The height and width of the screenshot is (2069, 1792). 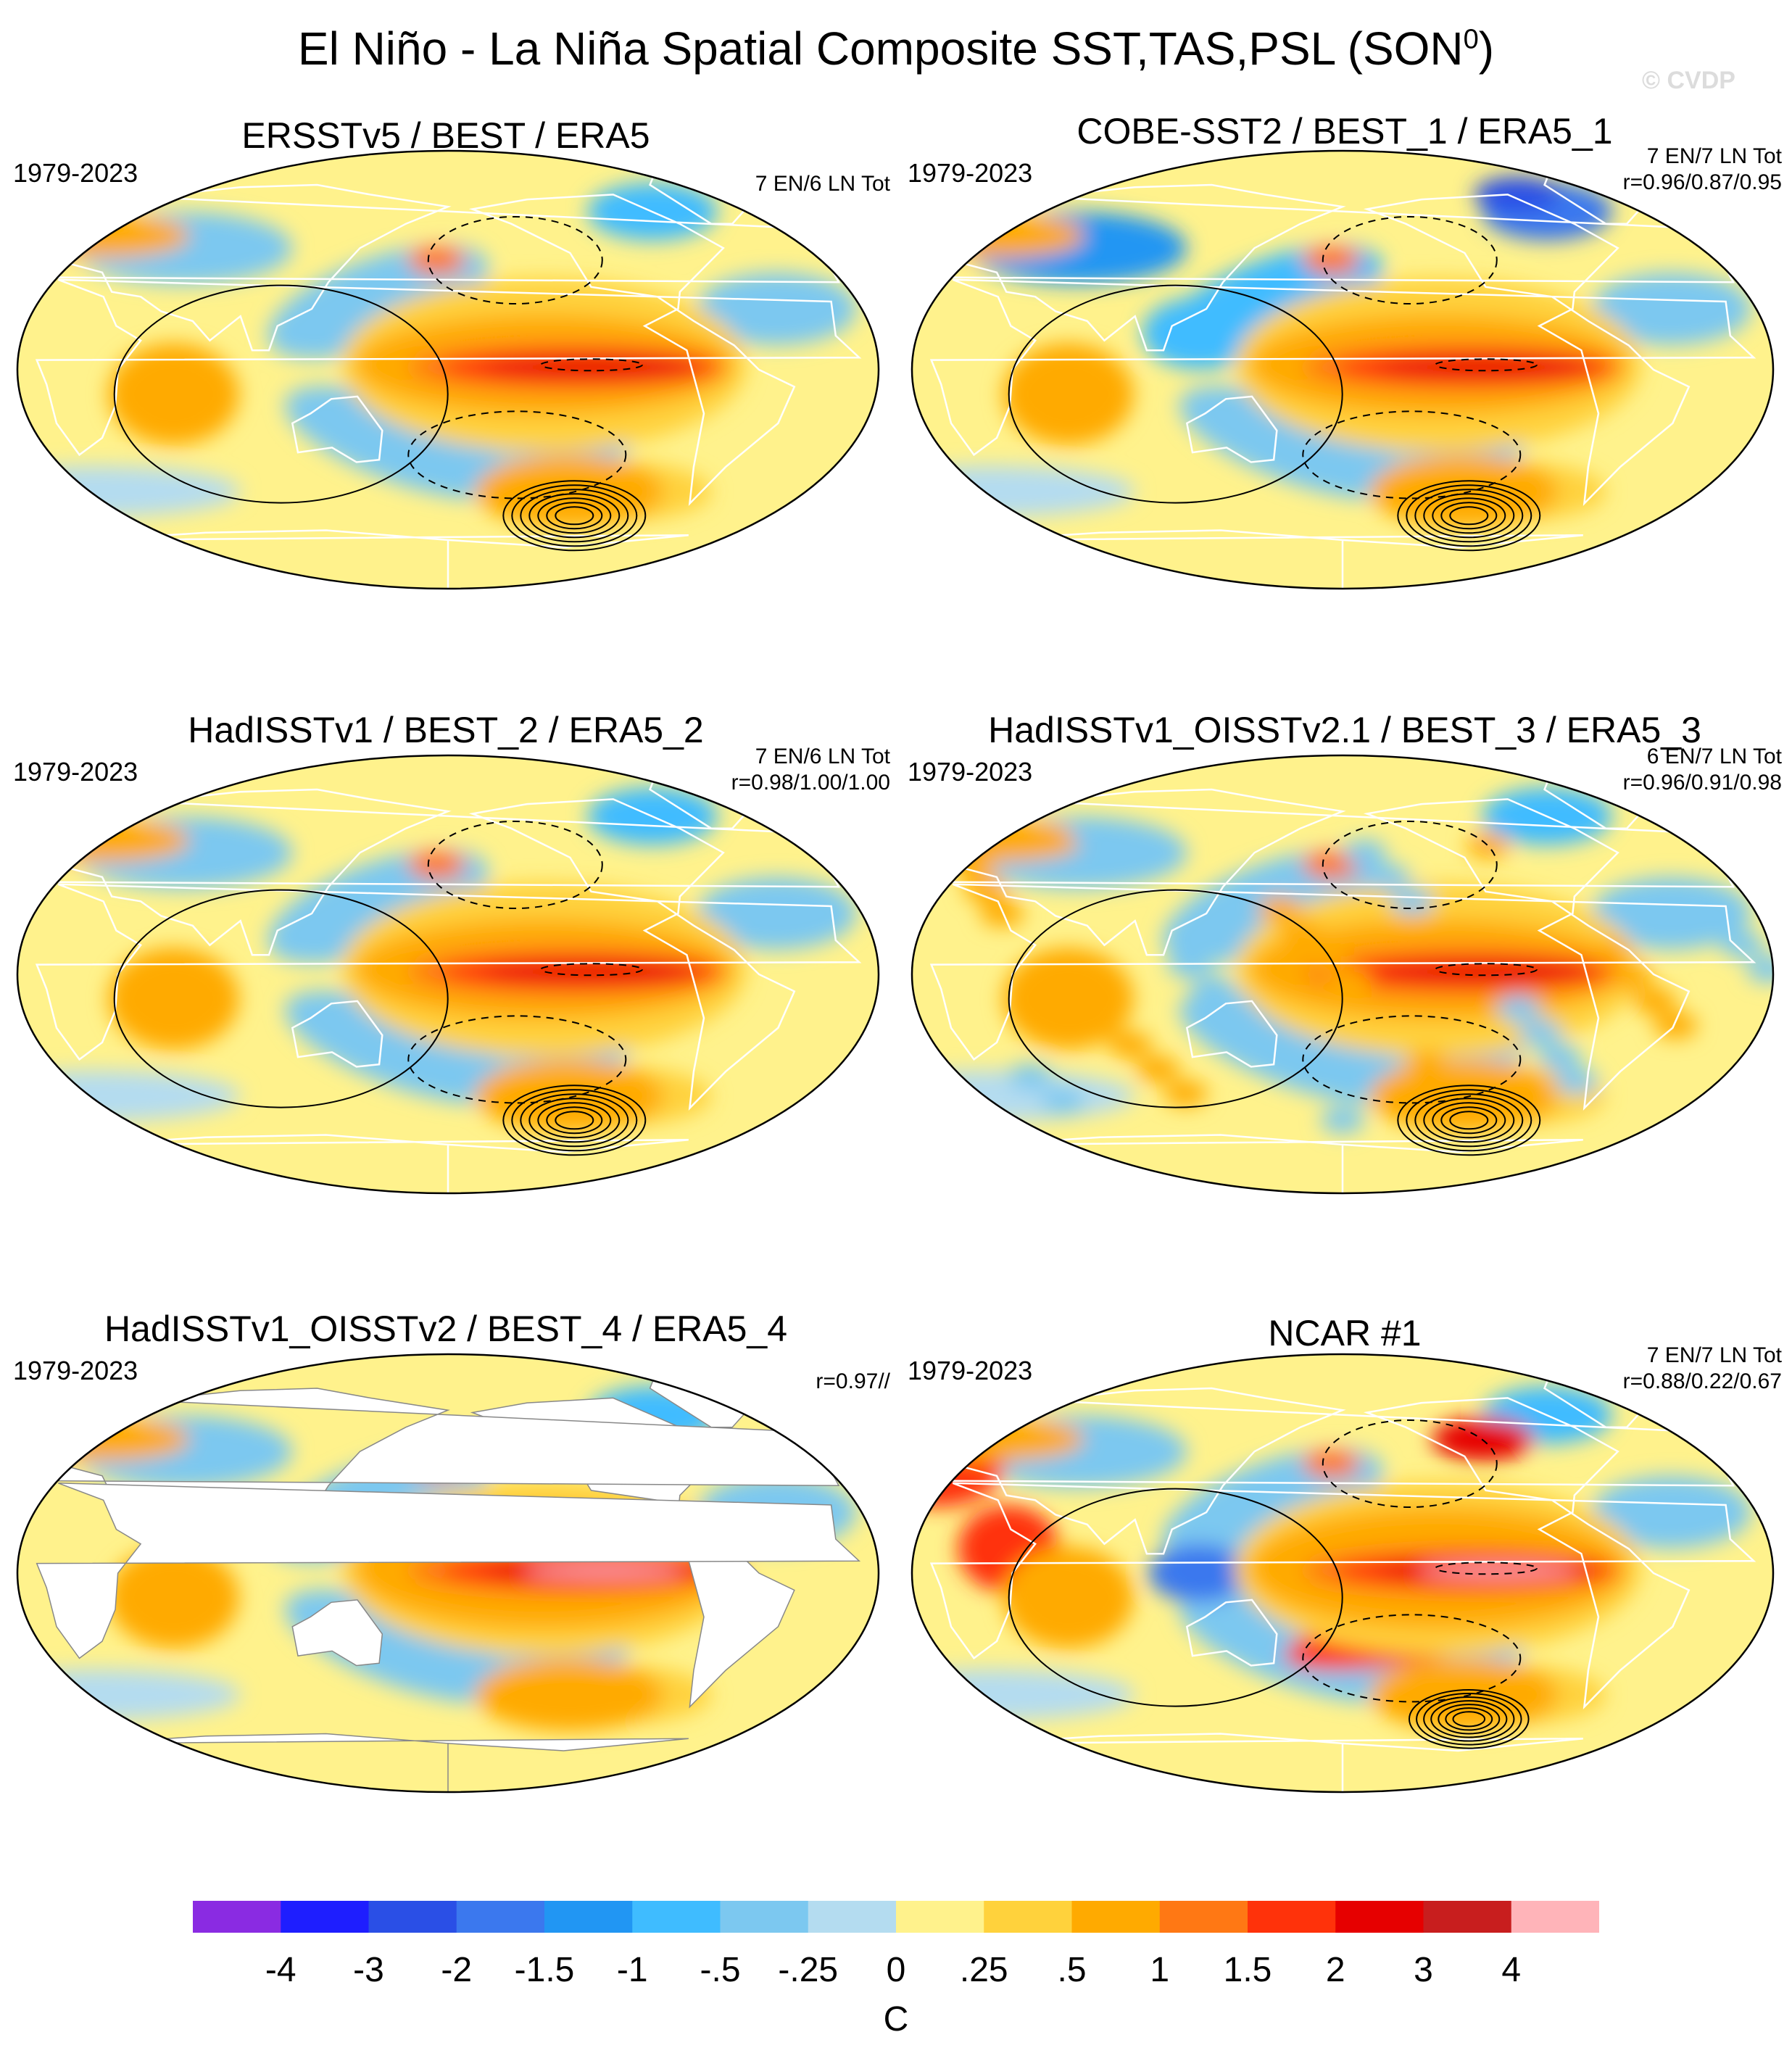 What do you see at coordinates (76, 1370) in the screenshot?
I see `panel-5-years: 1979-2023` at bounding box center [76, 1370].